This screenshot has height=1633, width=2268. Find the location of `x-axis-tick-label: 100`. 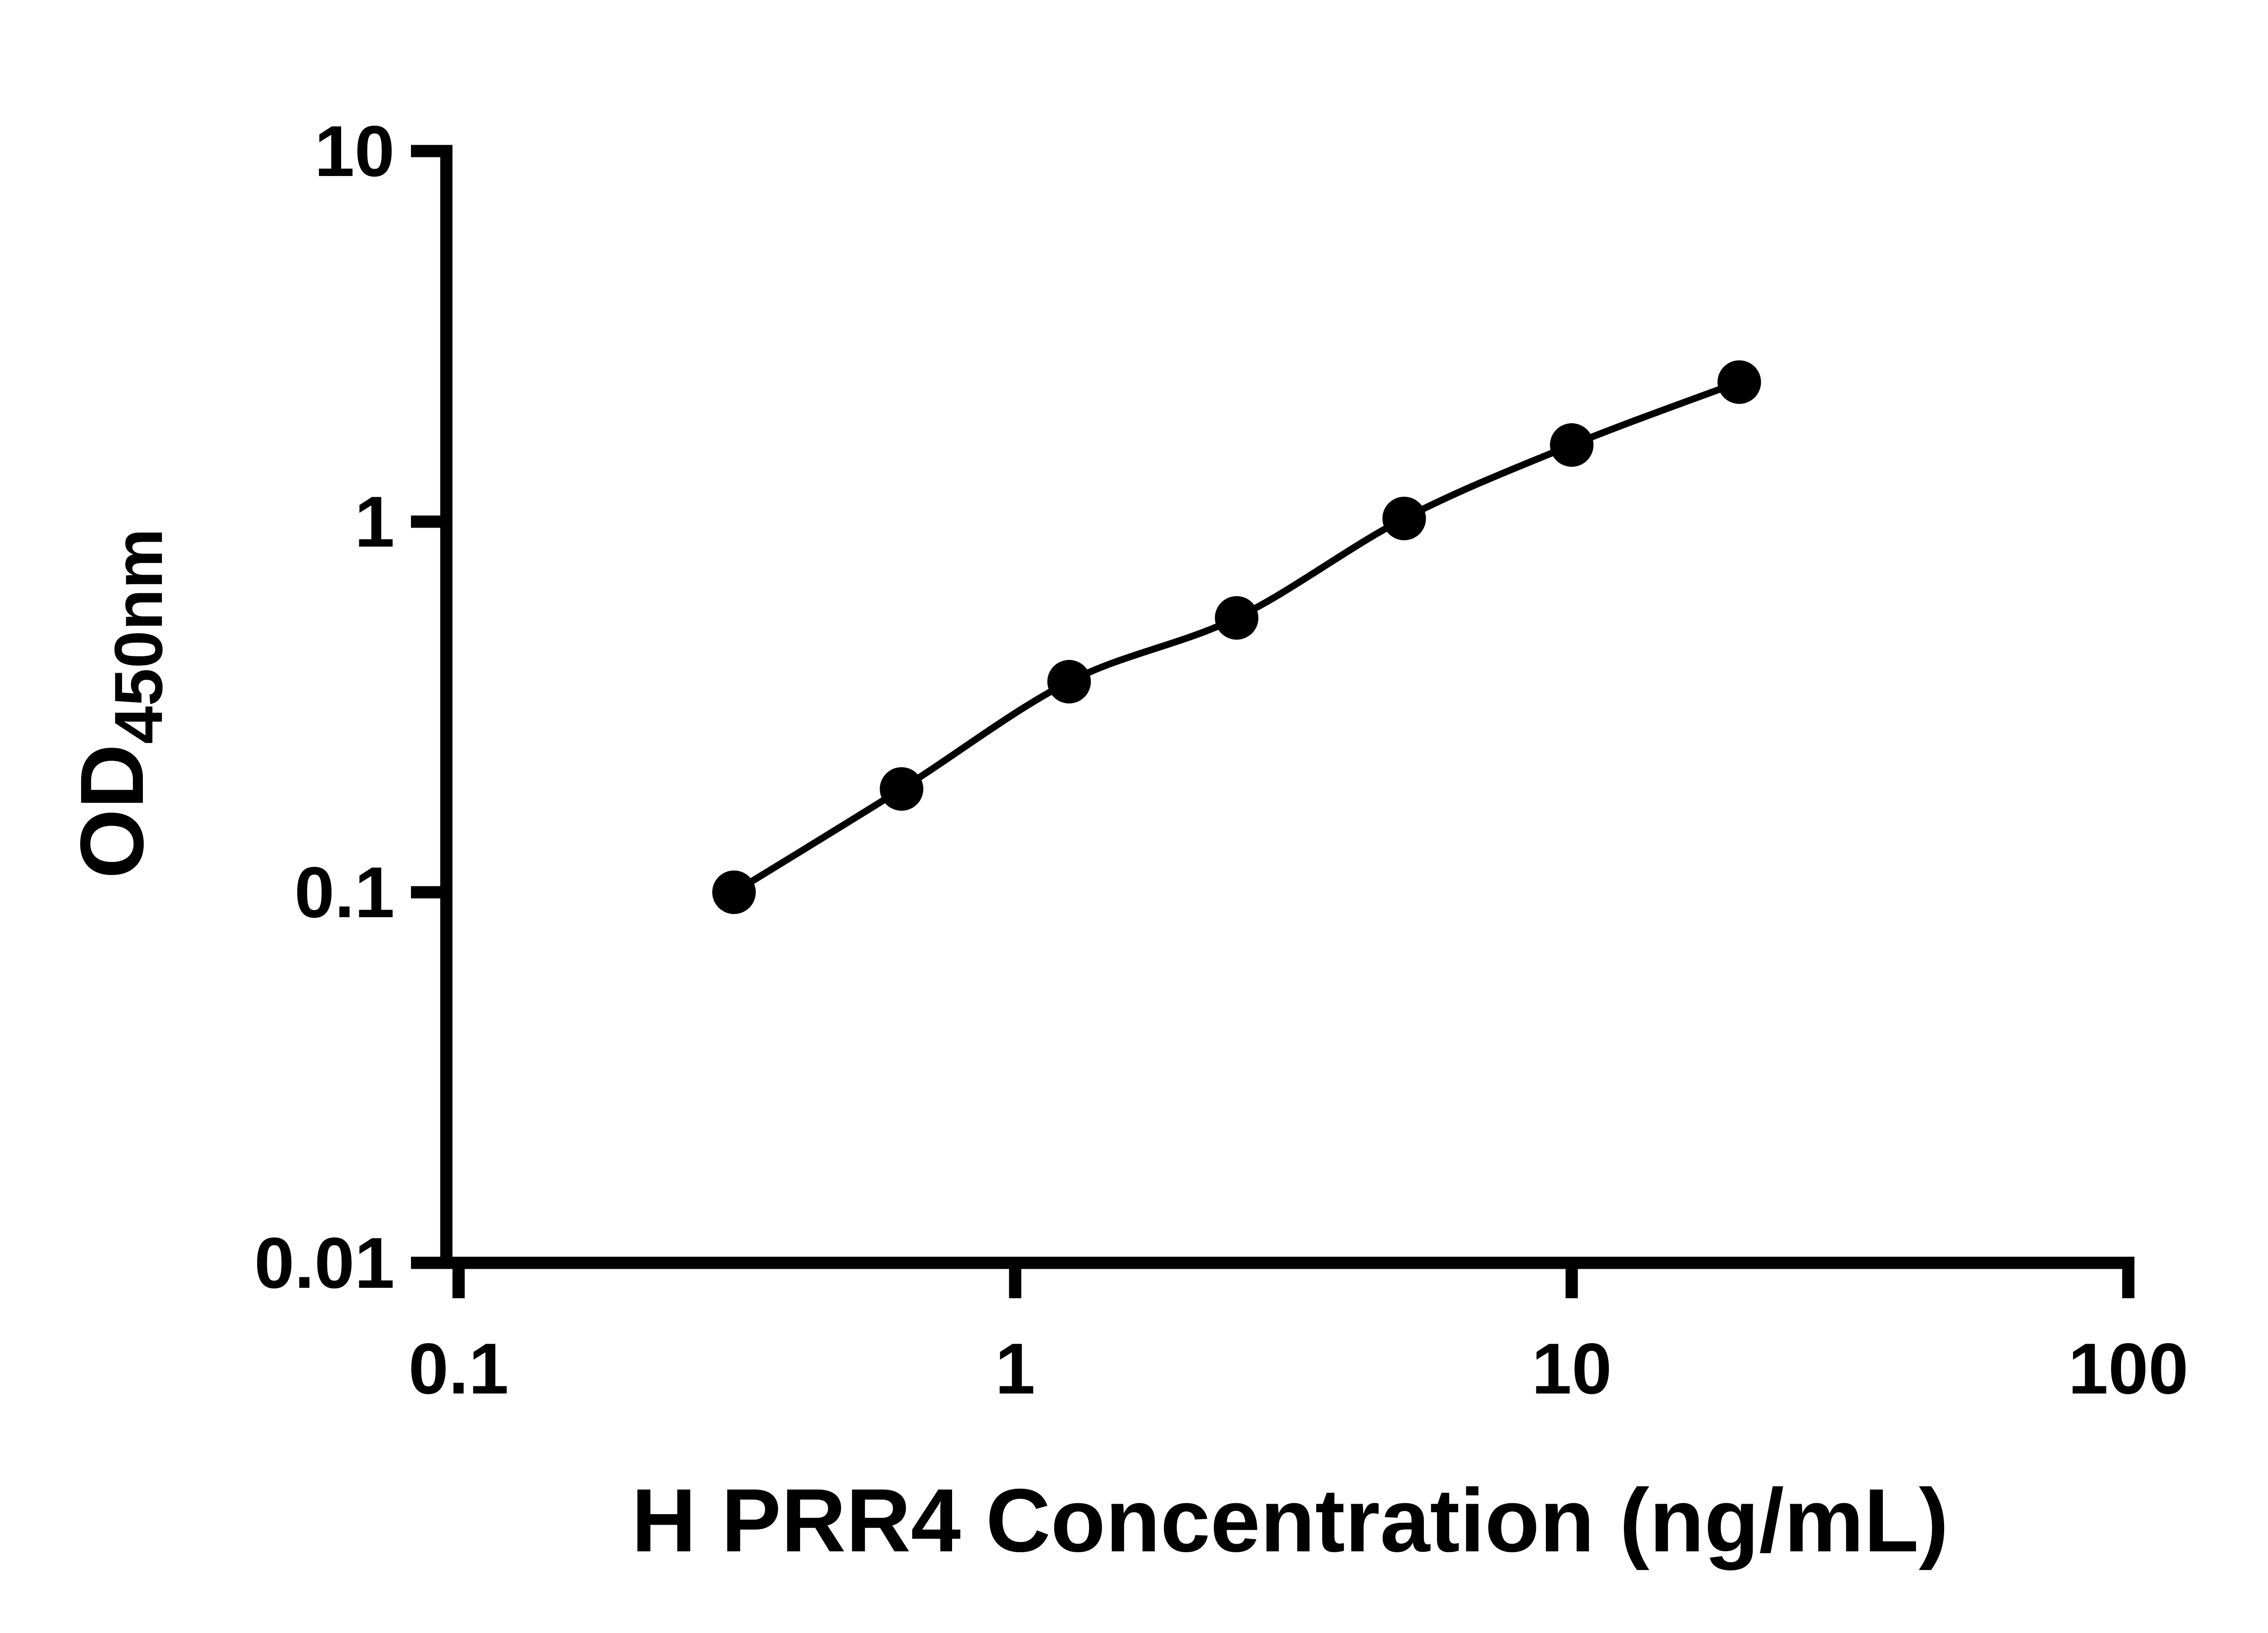

x-axis-tick-label: 100 is located at coordinates (2128, 1368).